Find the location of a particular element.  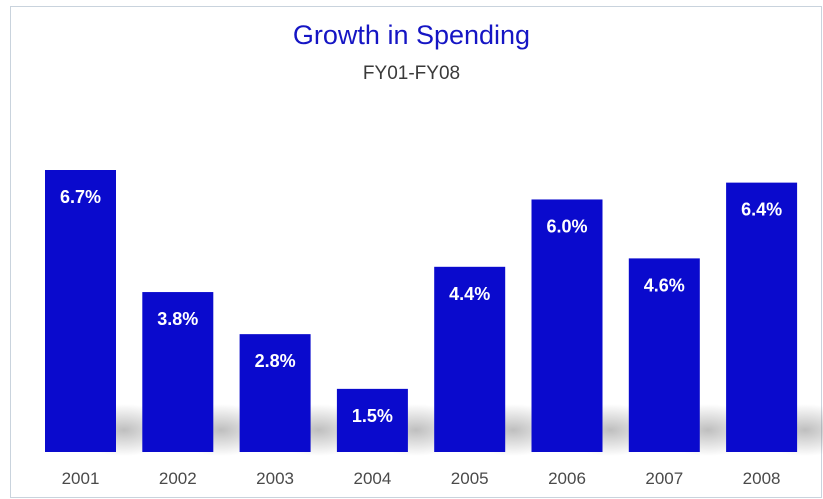

x-tick-label: 2005 is located at coordinates (470, 478).